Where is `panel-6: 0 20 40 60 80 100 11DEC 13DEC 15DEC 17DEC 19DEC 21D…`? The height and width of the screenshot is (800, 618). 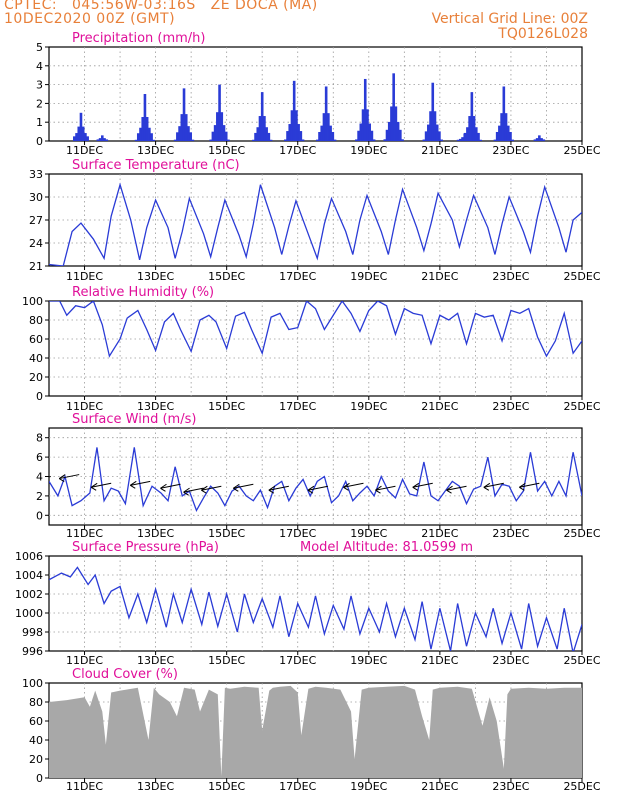
panel-6: 0 20 40 60 80 100 11DEC 13DEC 15DEC 17DEC 19DEC 21D… is located at coordinates (311, 730).